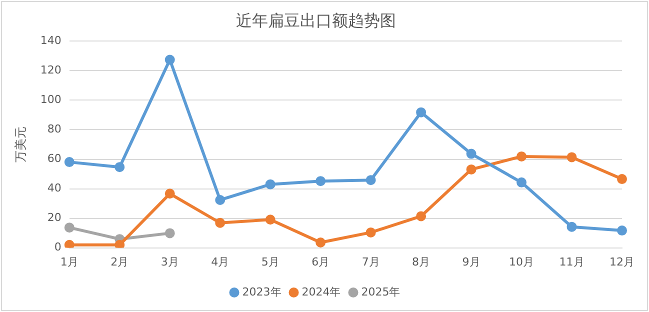  What do you see at coordinates (54, 129) in the screenshot?
I see `y-tick-label: 80` at bounding box center [54, 129].